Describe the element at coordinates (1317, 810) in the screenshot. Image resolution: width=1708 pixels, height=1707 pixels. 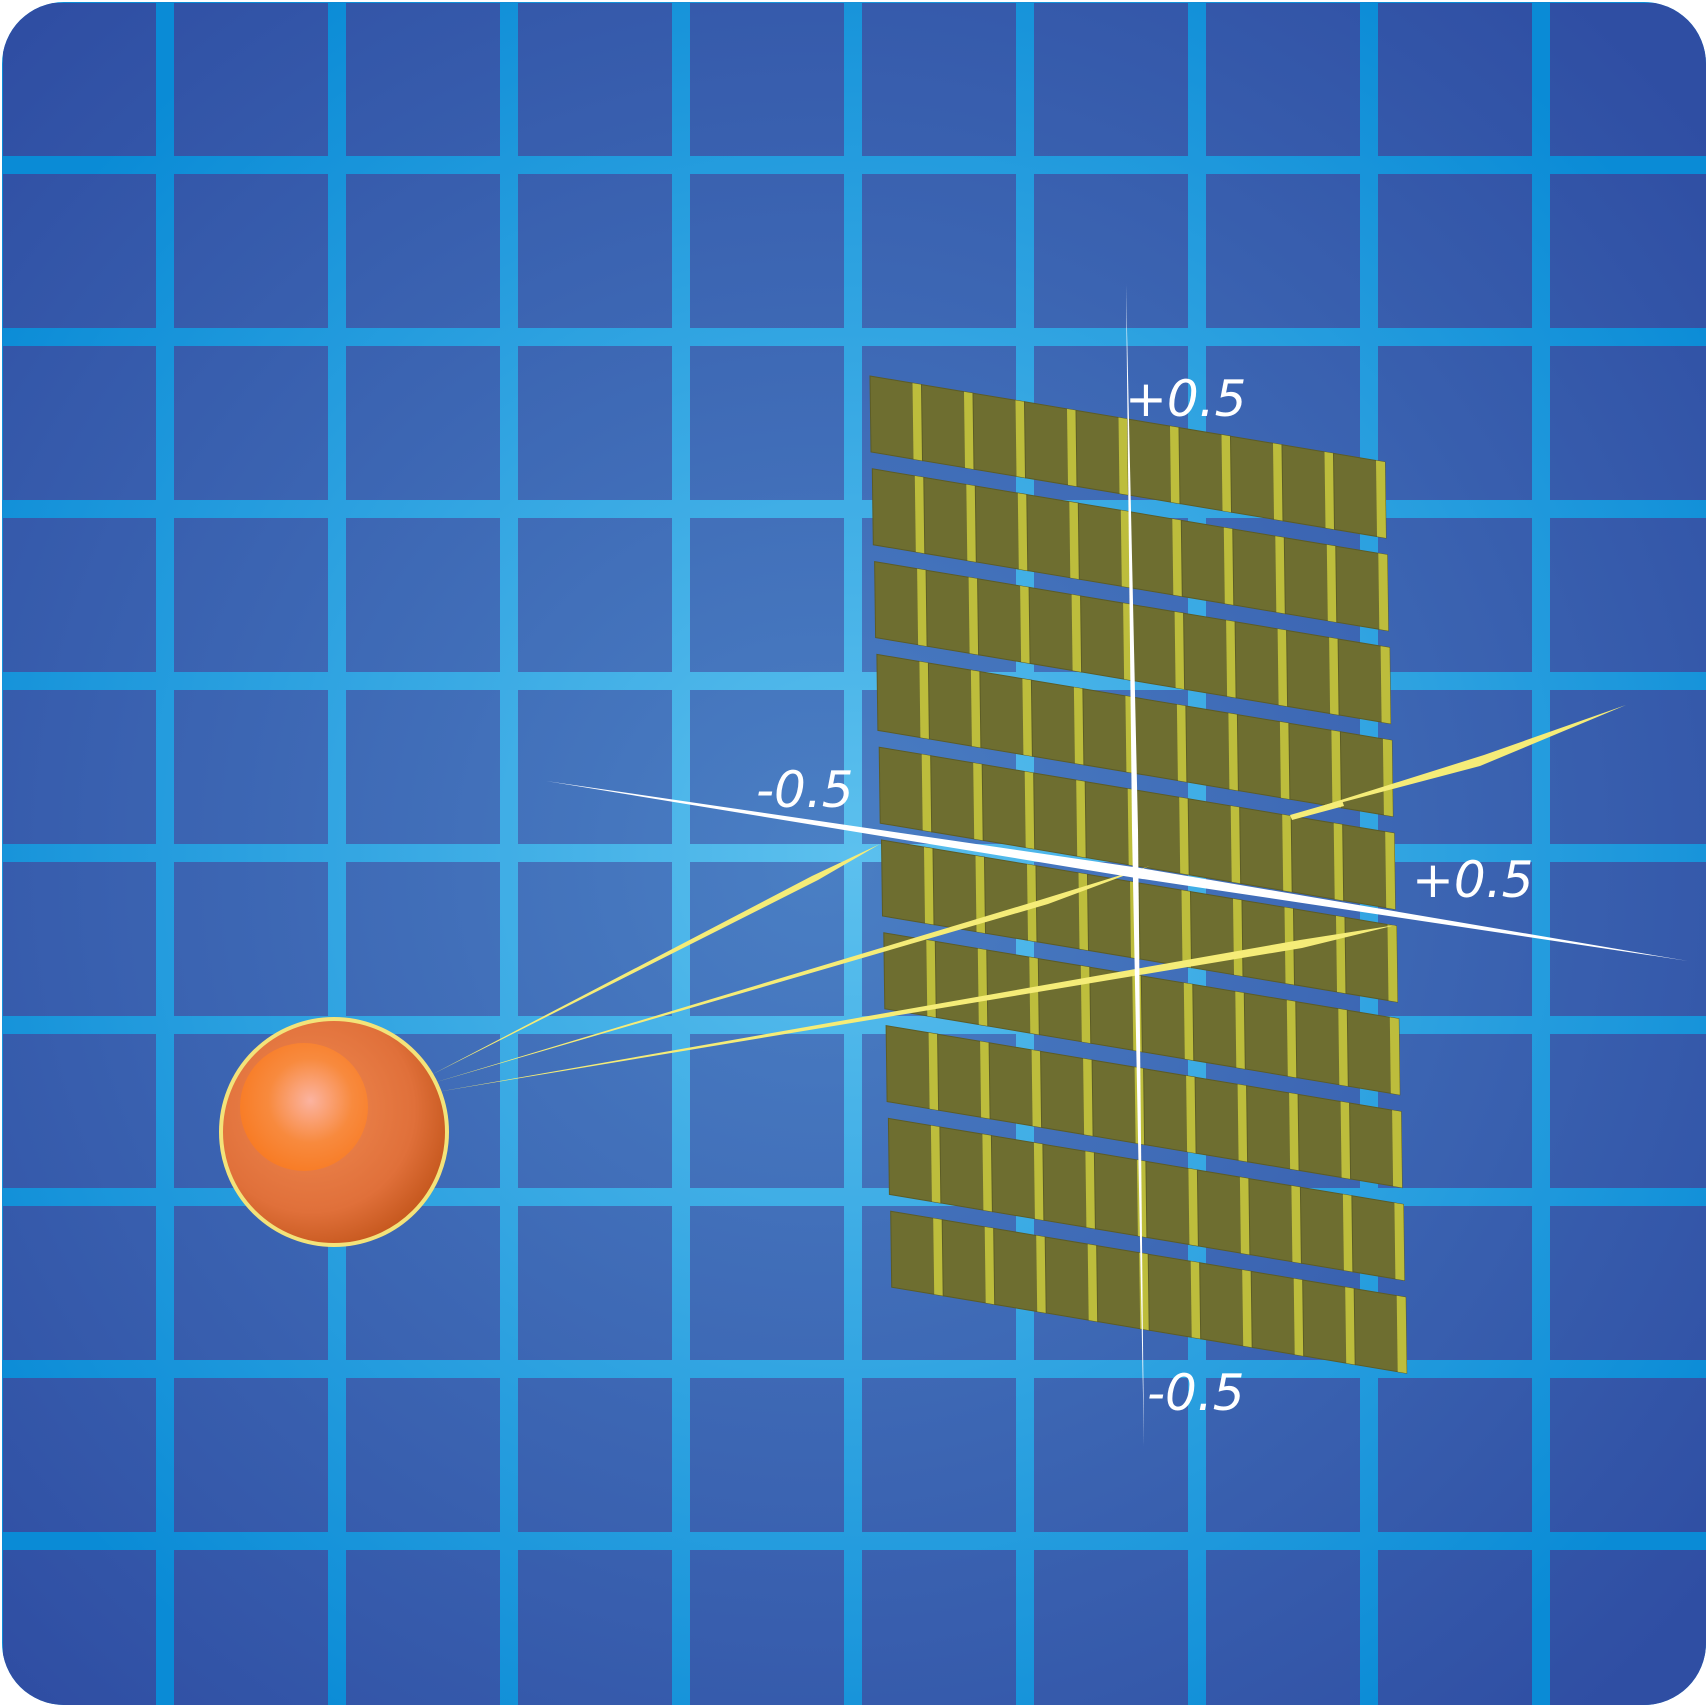
I see `ray` at that location.